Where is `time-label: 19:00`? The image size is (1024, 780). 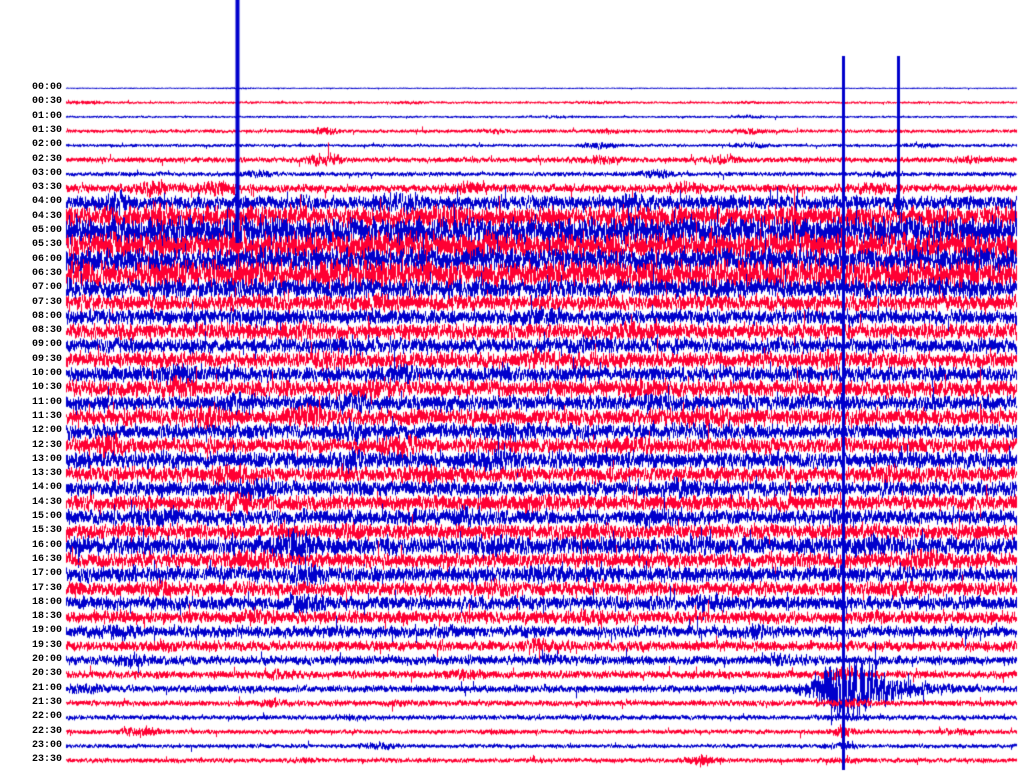
time-label: 19:00 is located at coordinates (46, 631).